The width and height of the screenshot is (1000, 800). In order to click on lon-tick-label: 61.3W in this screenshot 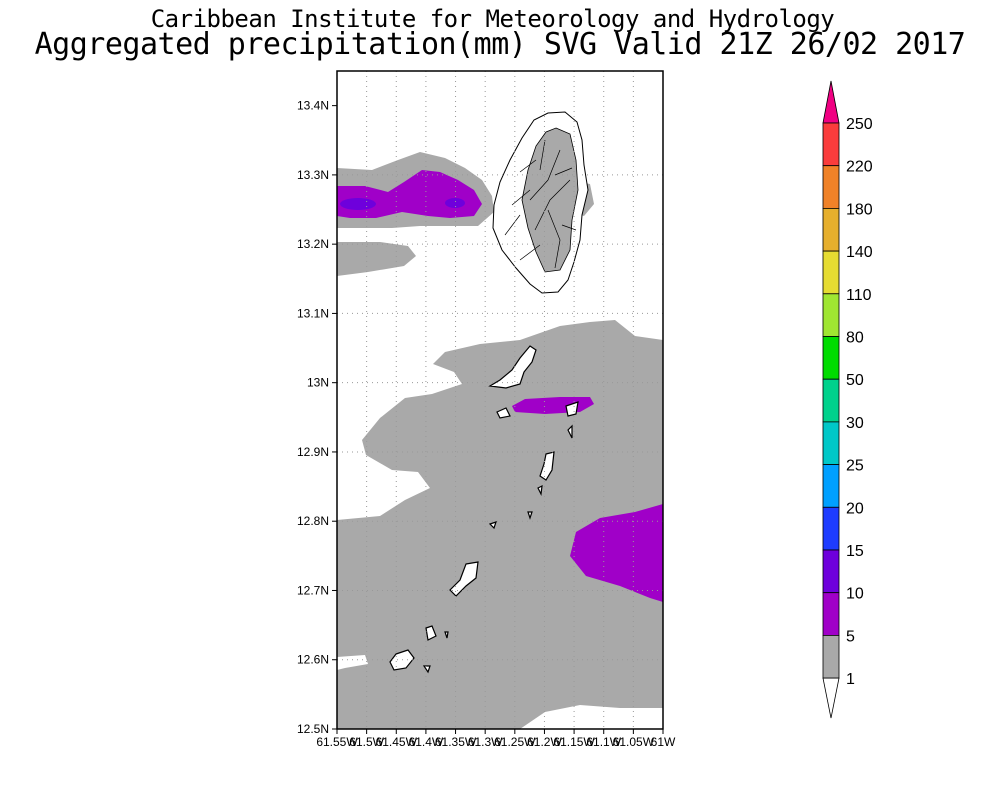, I will do `click(485, 742)`.